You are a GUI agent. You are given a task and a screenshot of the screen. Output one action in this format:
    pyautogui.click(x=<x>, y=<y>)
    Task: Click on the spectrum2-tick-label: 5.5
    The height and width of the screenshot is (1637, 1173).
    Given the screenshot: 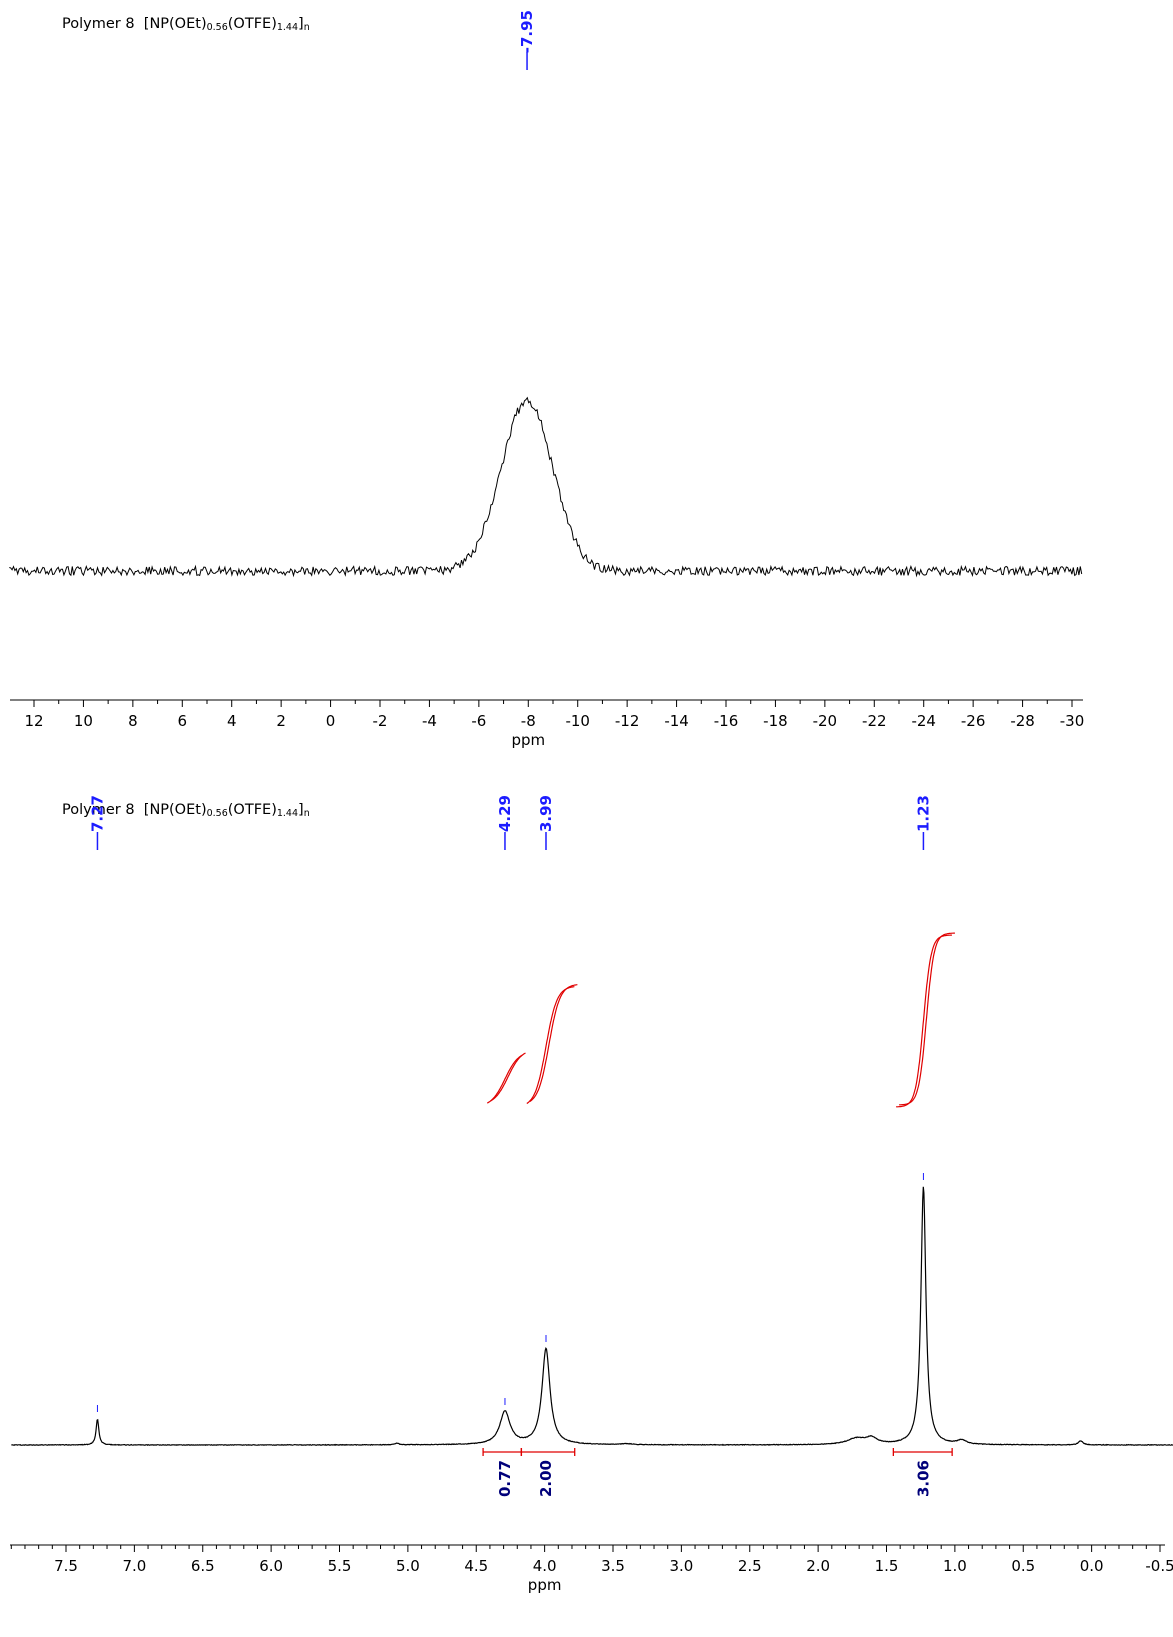 What is the action you would take?
    pyautogui.click(x=340, y=1566)
    